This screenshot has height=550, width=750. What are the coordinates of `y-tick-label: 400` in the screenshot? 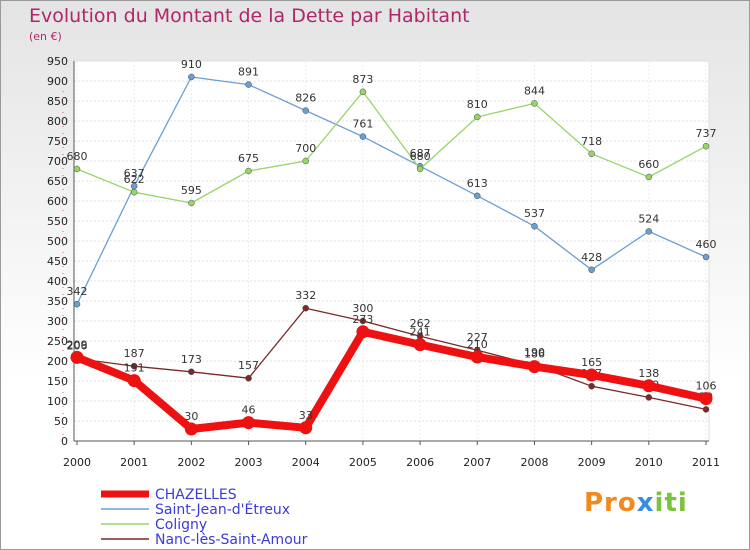 It's located at (57, 281).